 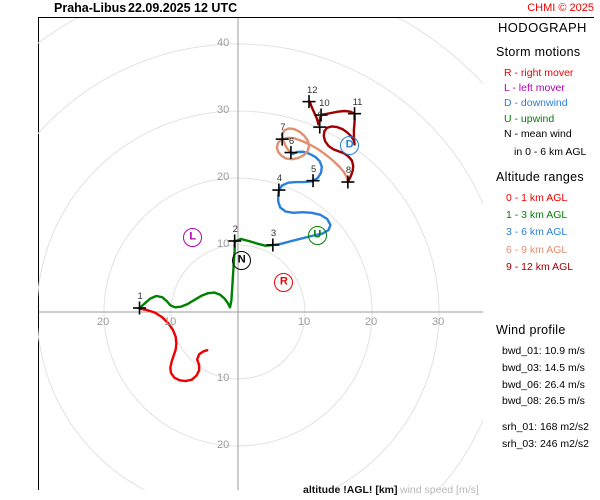 What do you see at coordinates (542, 27) in the screenshot?
I see `panel-title: HODOGRAPH` at bounding box center [542, 27].